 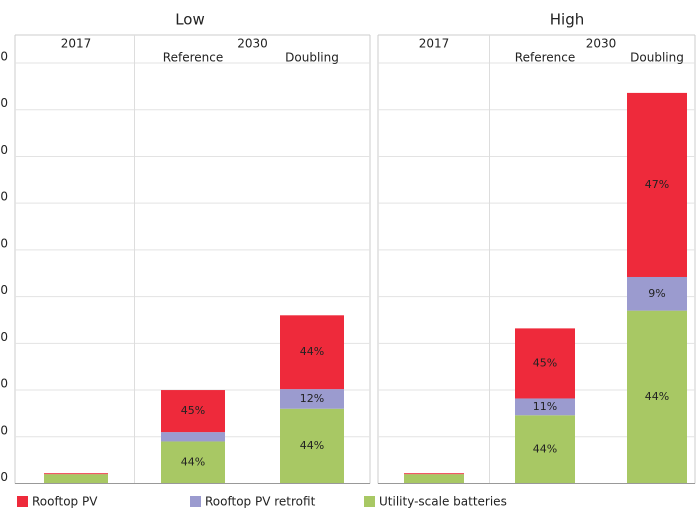 I want to click on legend-label: Rooftop PV, so click(x=65, y=502).